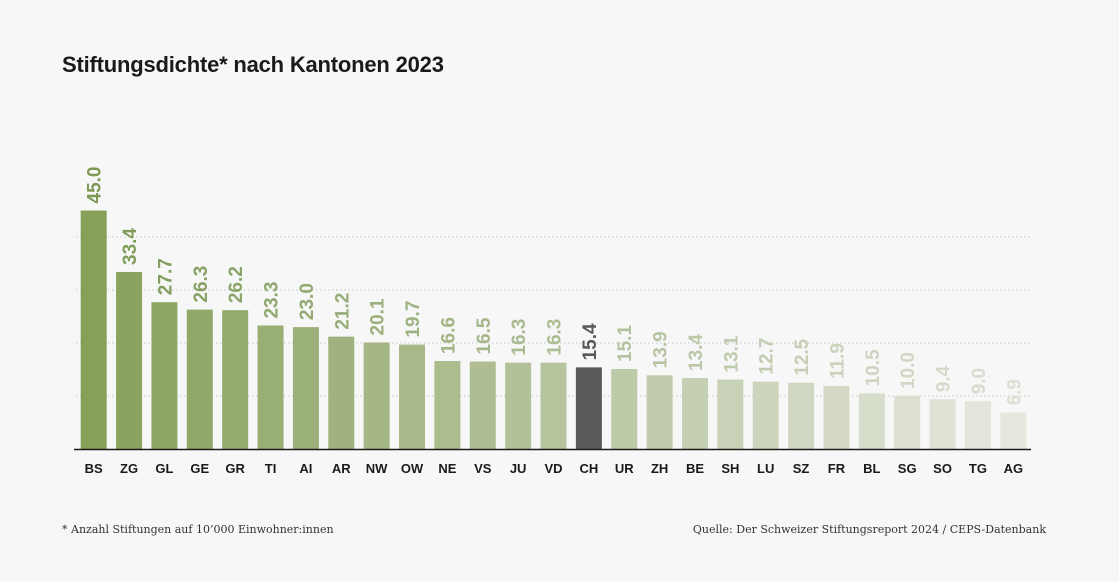  What do you see at coordinates (447, 468) in the screenshot?
I see `category-label-ne: NE` at bounding box center [447, 468].